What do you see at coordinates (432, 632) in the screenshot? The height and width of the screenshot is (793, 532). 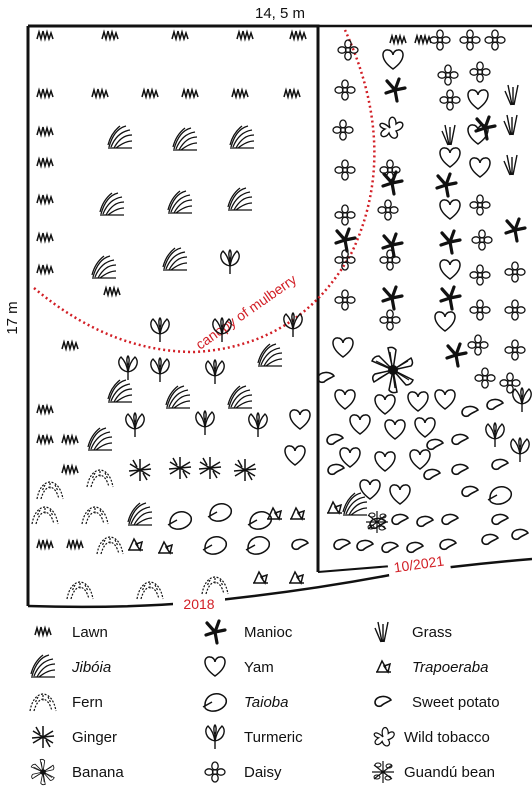 I see `legend-label: Grass` at bounding box center [432, 632].